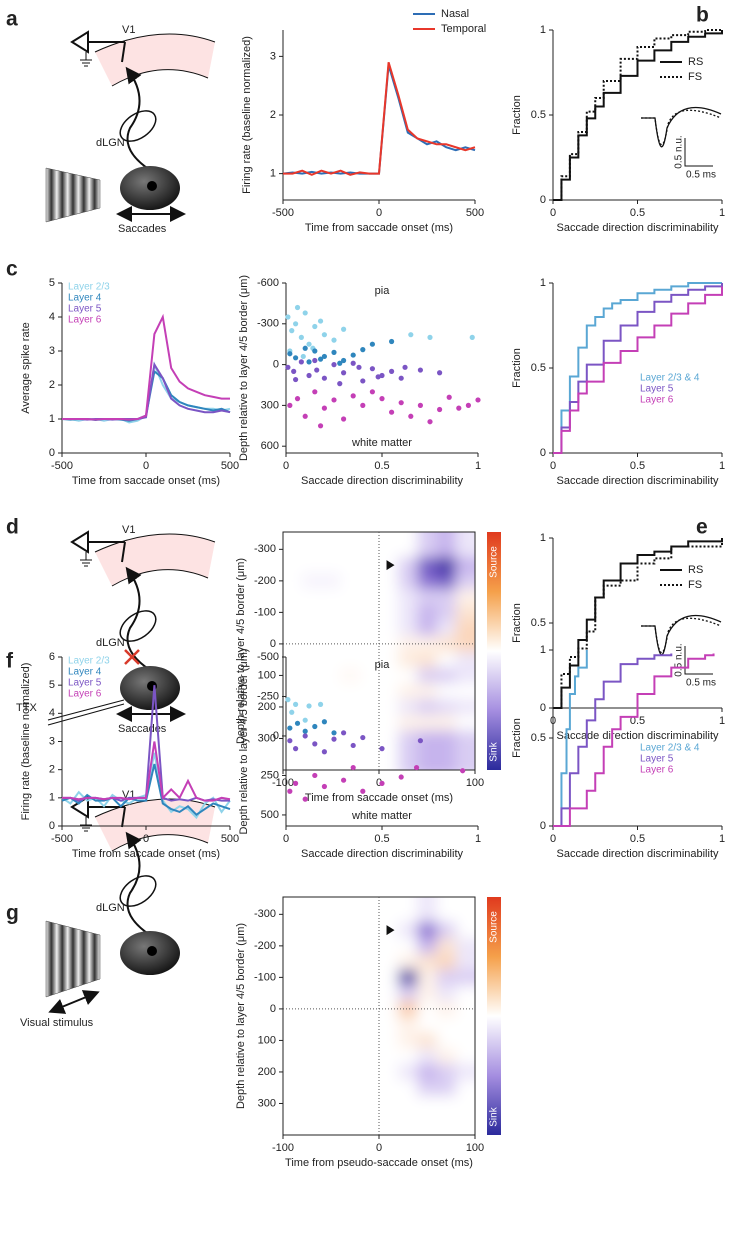 The image size is (733, 1259). Describe the element at coordinates (146, 481) in the screenshot. I see `x-axis-label: Time from saccade onset (ms)` at that location.